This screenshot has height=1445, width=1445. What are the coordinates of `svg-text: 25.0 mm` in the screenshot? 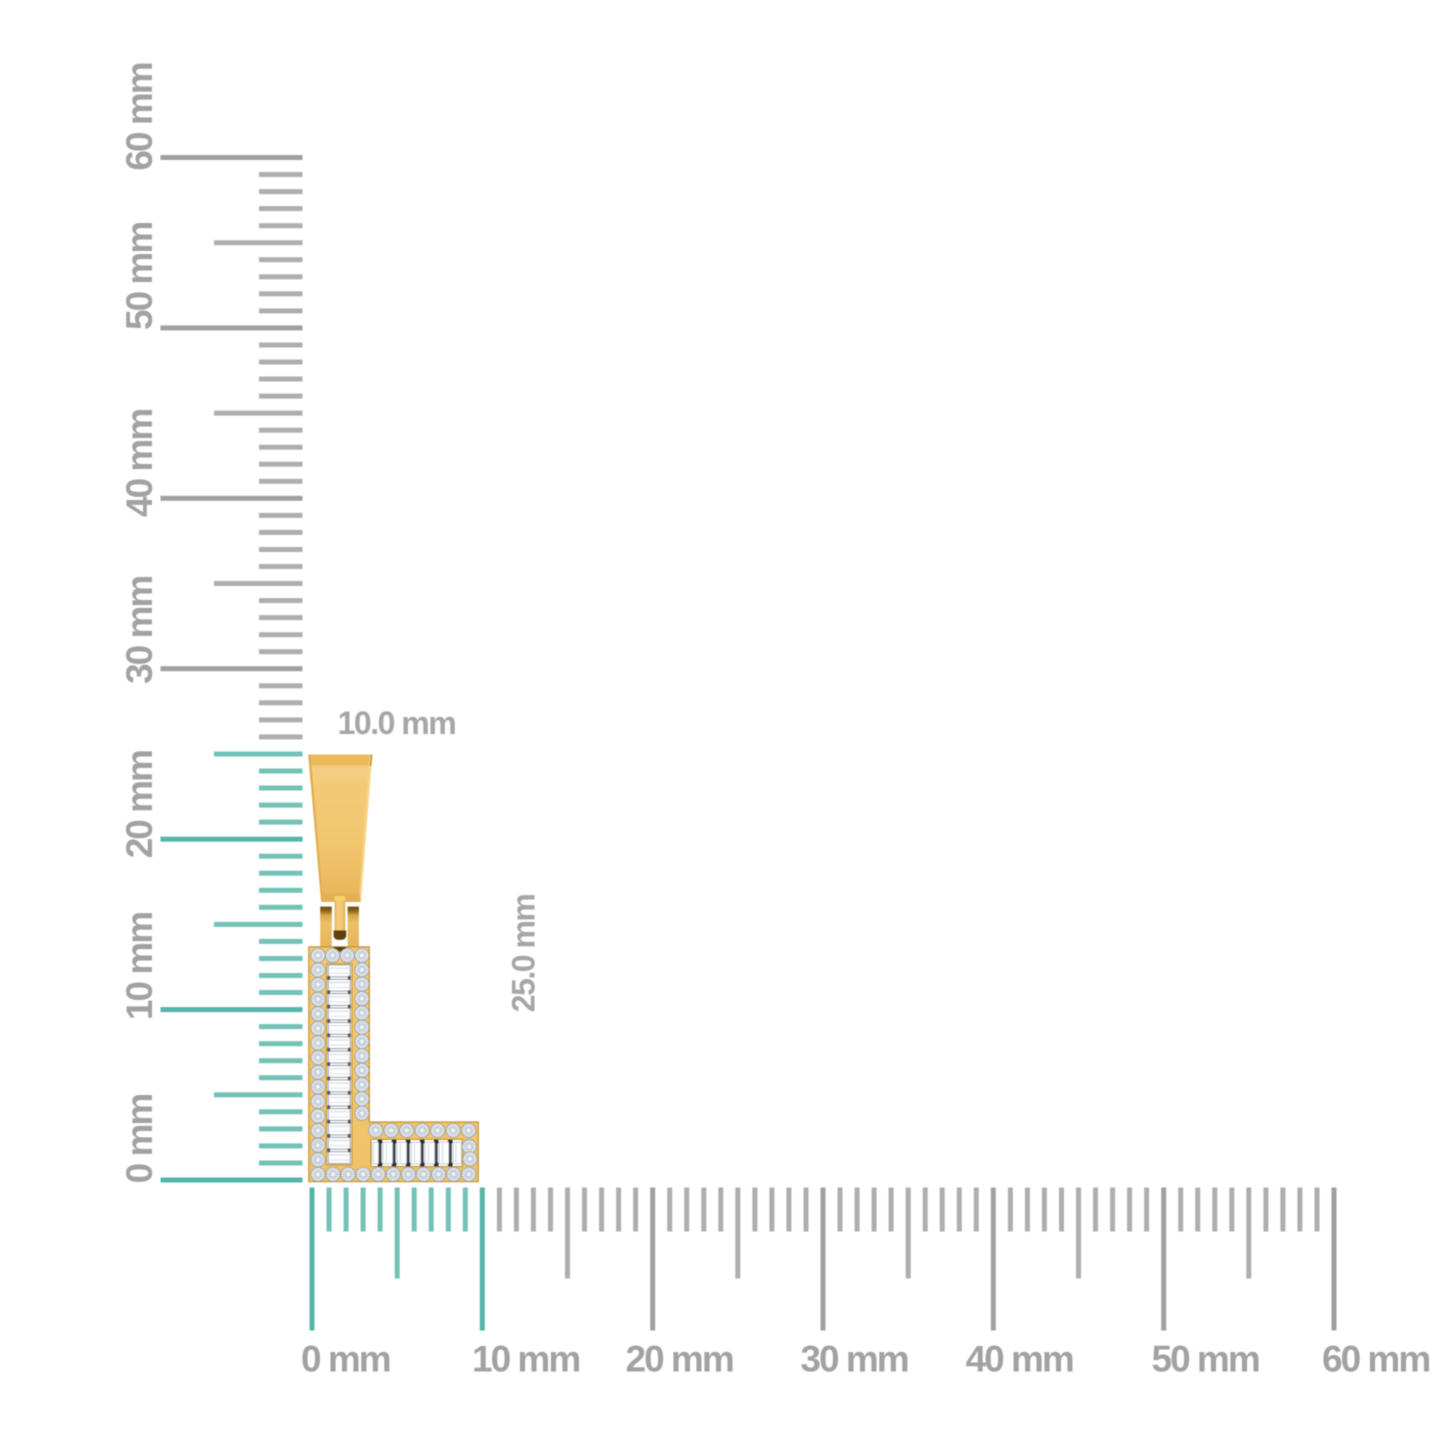 It's located at (524, 954).